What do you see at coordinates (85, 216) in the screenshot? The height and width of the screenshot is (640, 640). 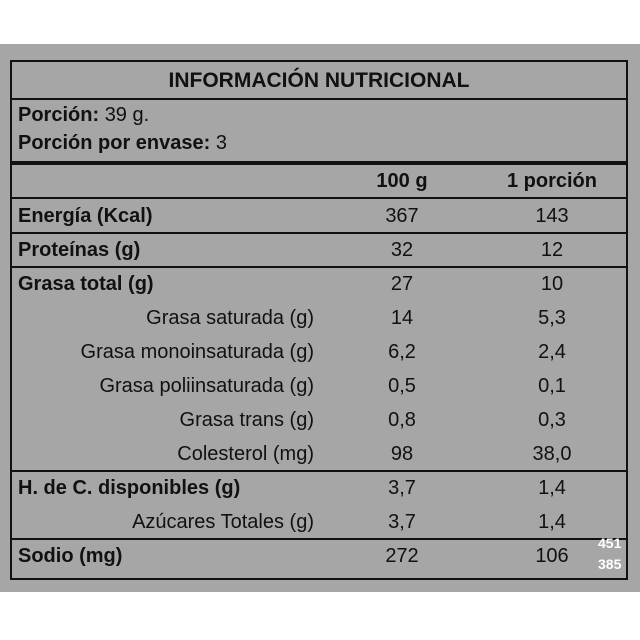 I see `nutrient-name: Energía (Kcal)` at bounding box center [85, 216].